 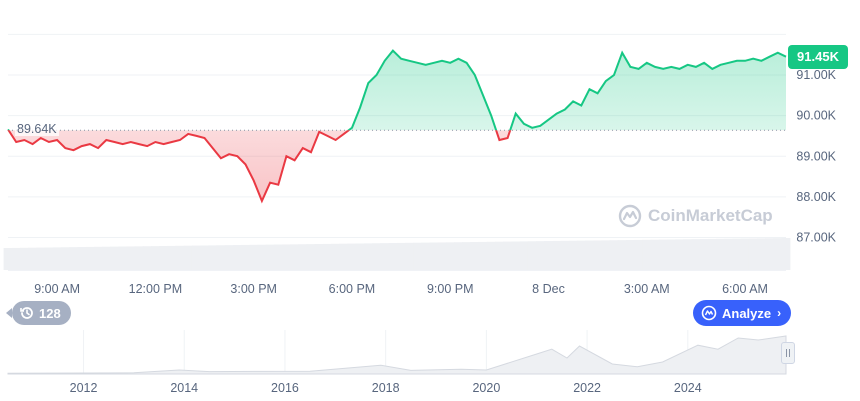 What do you see at coordinates (50, 313) in the screenshot?
I see `history-count: 128` at bounding box center [50, 313].